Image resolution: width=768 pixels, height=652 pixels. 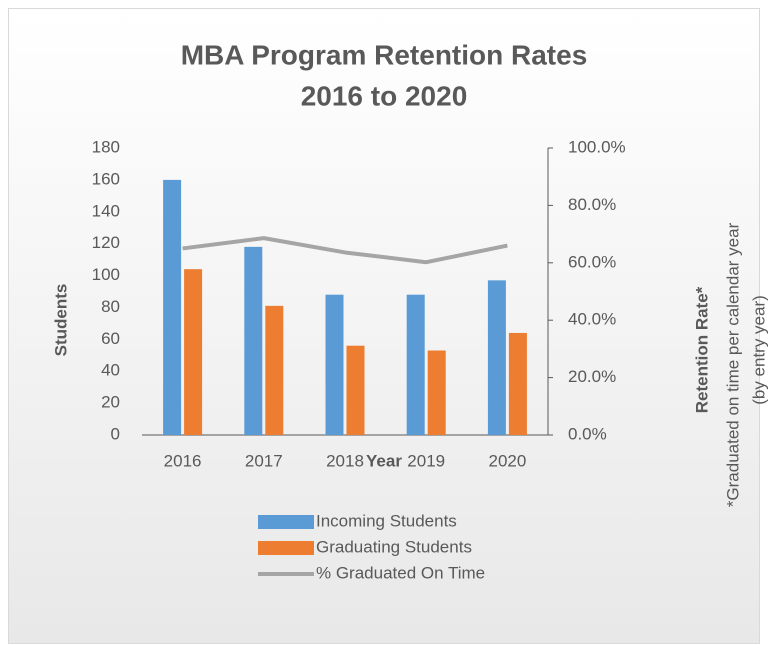 I want to click on y-tick-label: 60, so click(x=110, y=338).